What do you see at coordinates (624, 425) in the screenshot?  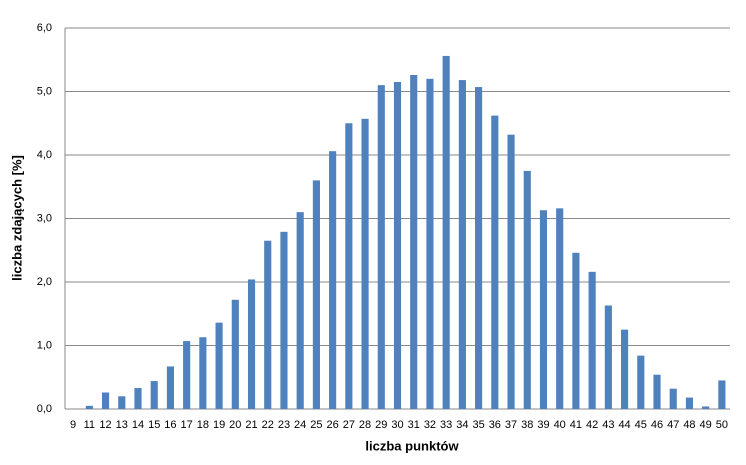 I see `x-tick-label: 44` at bounding box center [624, 425].